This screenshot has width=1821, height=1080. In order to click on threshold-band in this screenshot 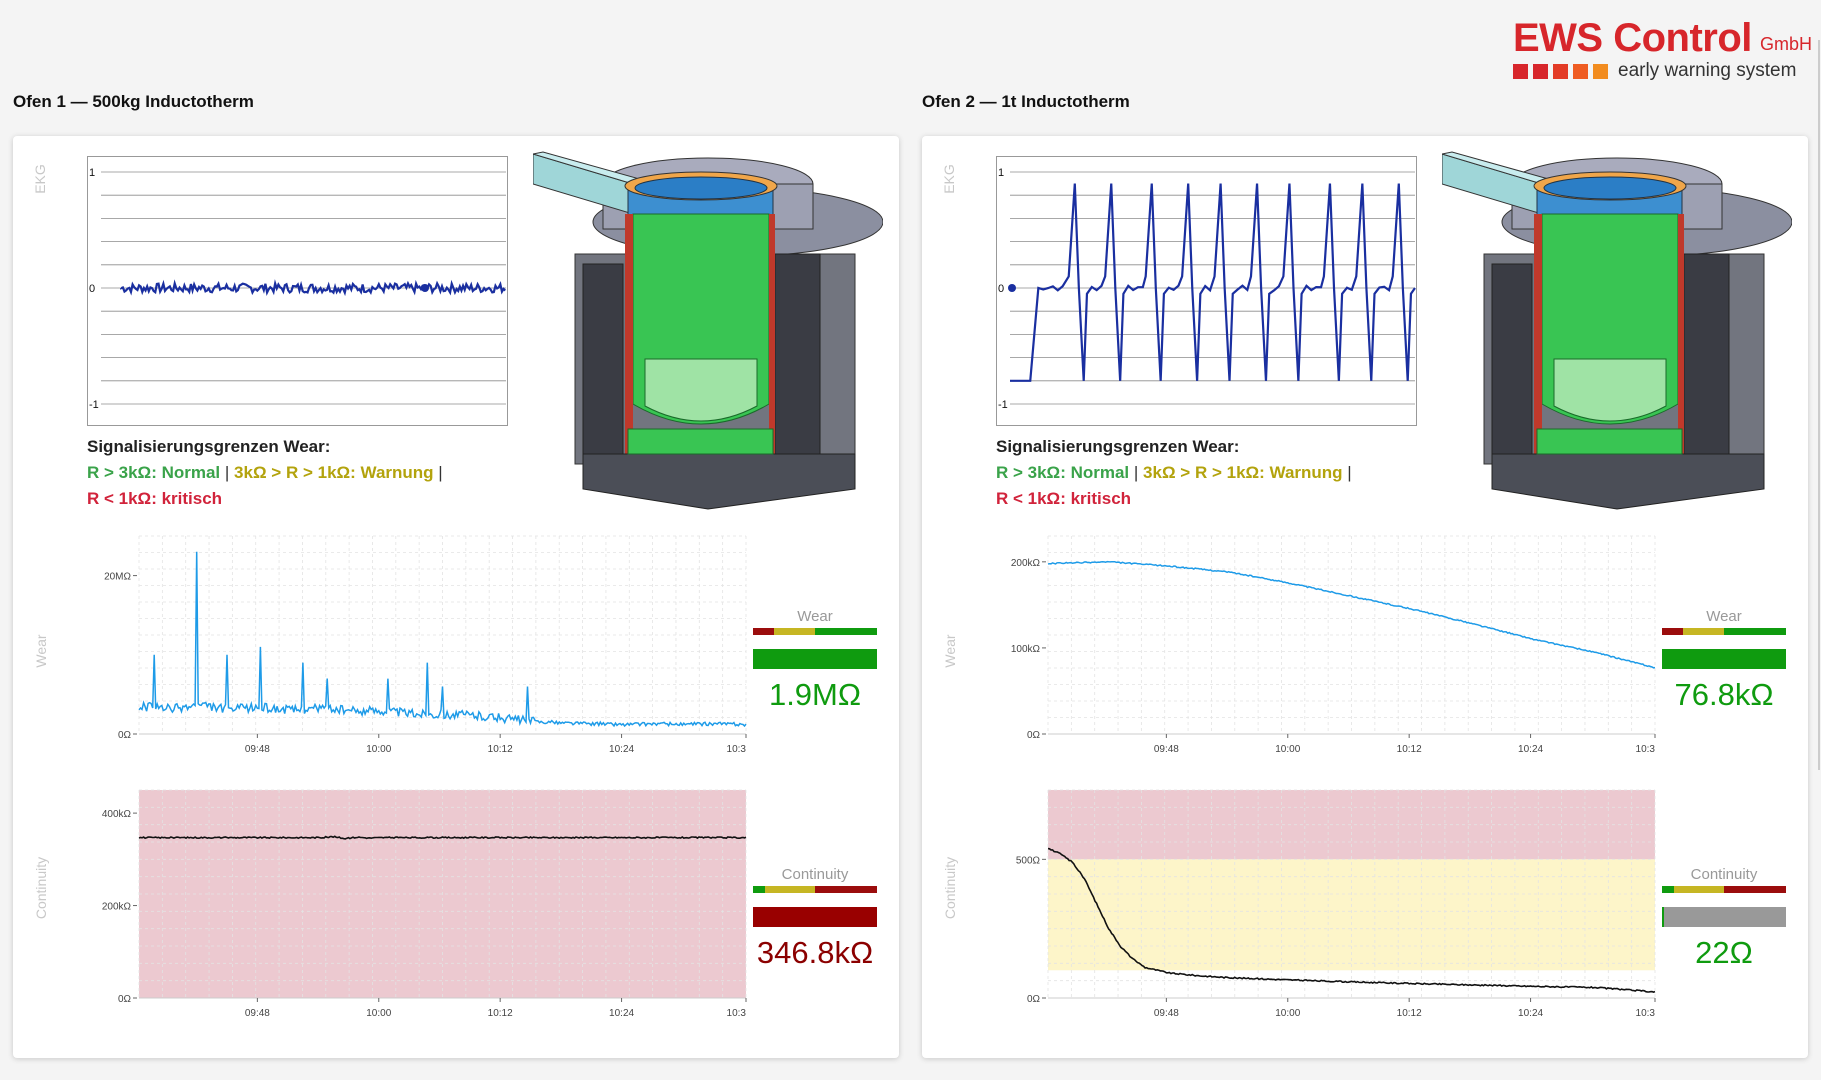, I will do `click(1351, 915)`.